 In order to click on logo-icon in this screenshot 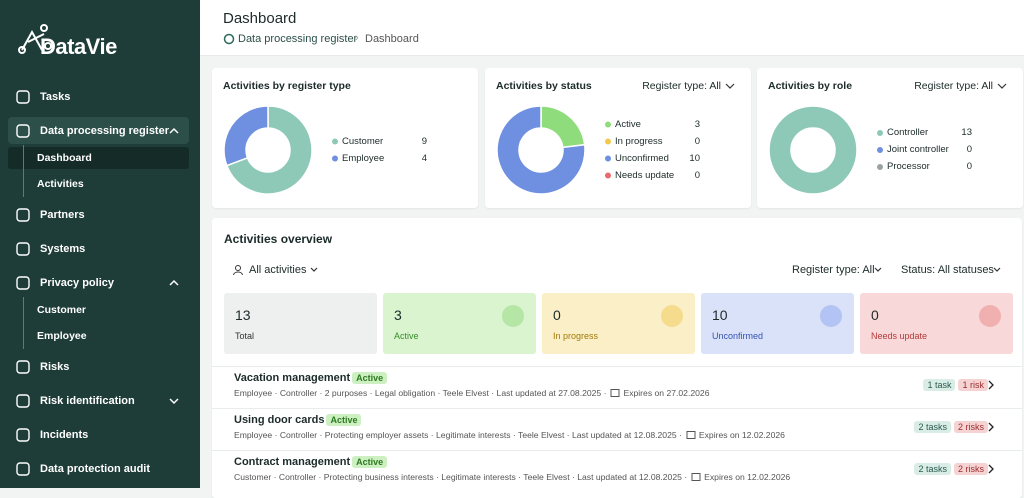, I will do `click(35, 39)`.